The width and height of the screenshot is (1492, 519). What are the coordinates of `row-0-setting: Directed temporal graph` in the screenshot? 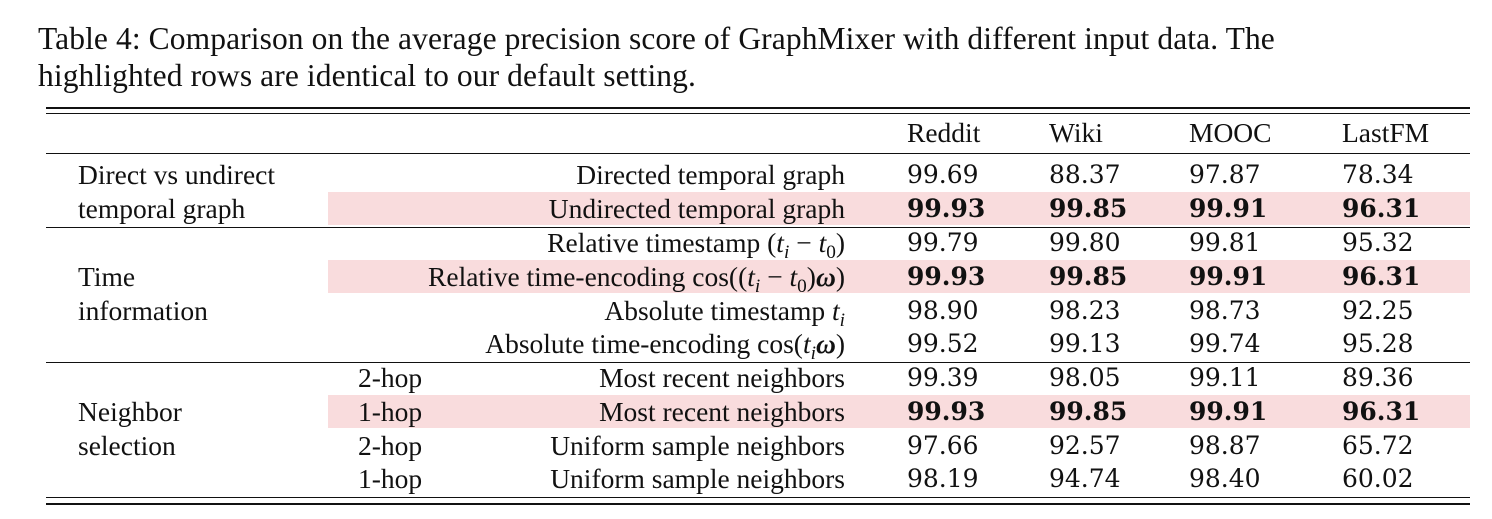 It's located at (710, 174).